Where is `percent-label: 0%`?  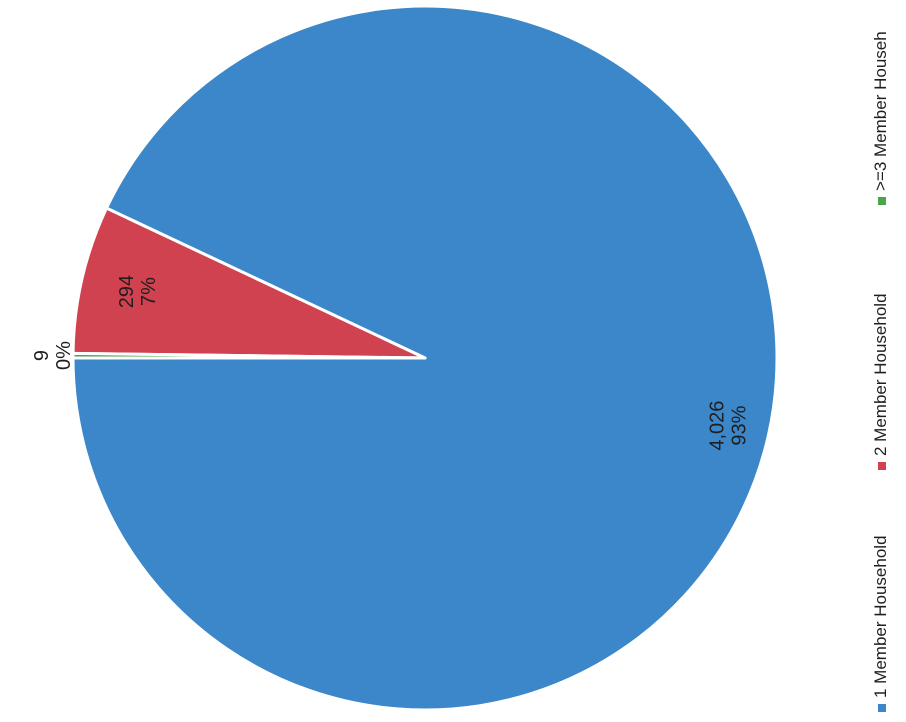 percent-label: 0% is located at coordinates (64, 355).